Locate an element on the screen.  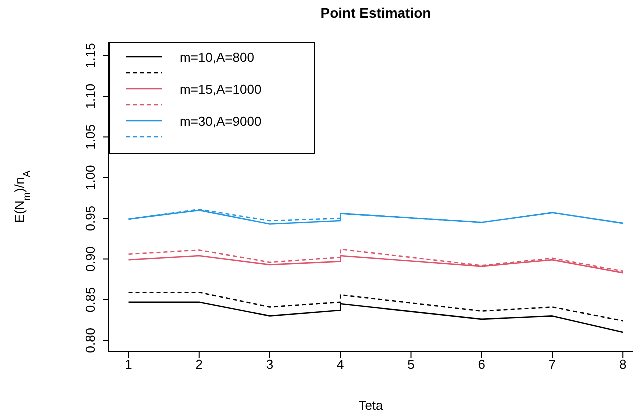
x-tick-label: 8 is located at coordinates (623, 364).